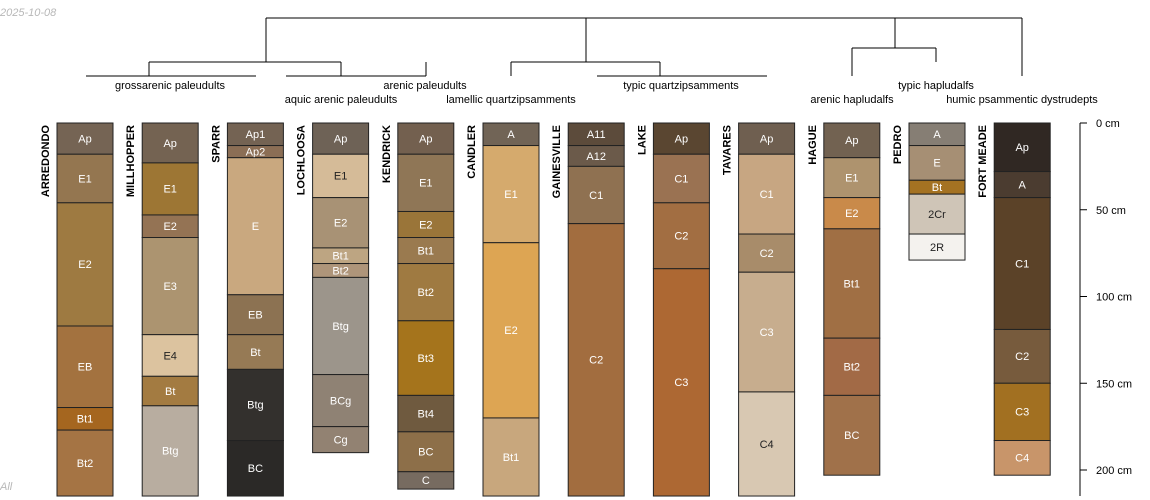 This screenshot has width=1150, height=500. Describe the element at coordinates (418, 306) in the screenshot. I see `profile: KENDRICK Ap E1 E2 Bt1 Bt2 Bt3 Bt4 BC C` at that location.